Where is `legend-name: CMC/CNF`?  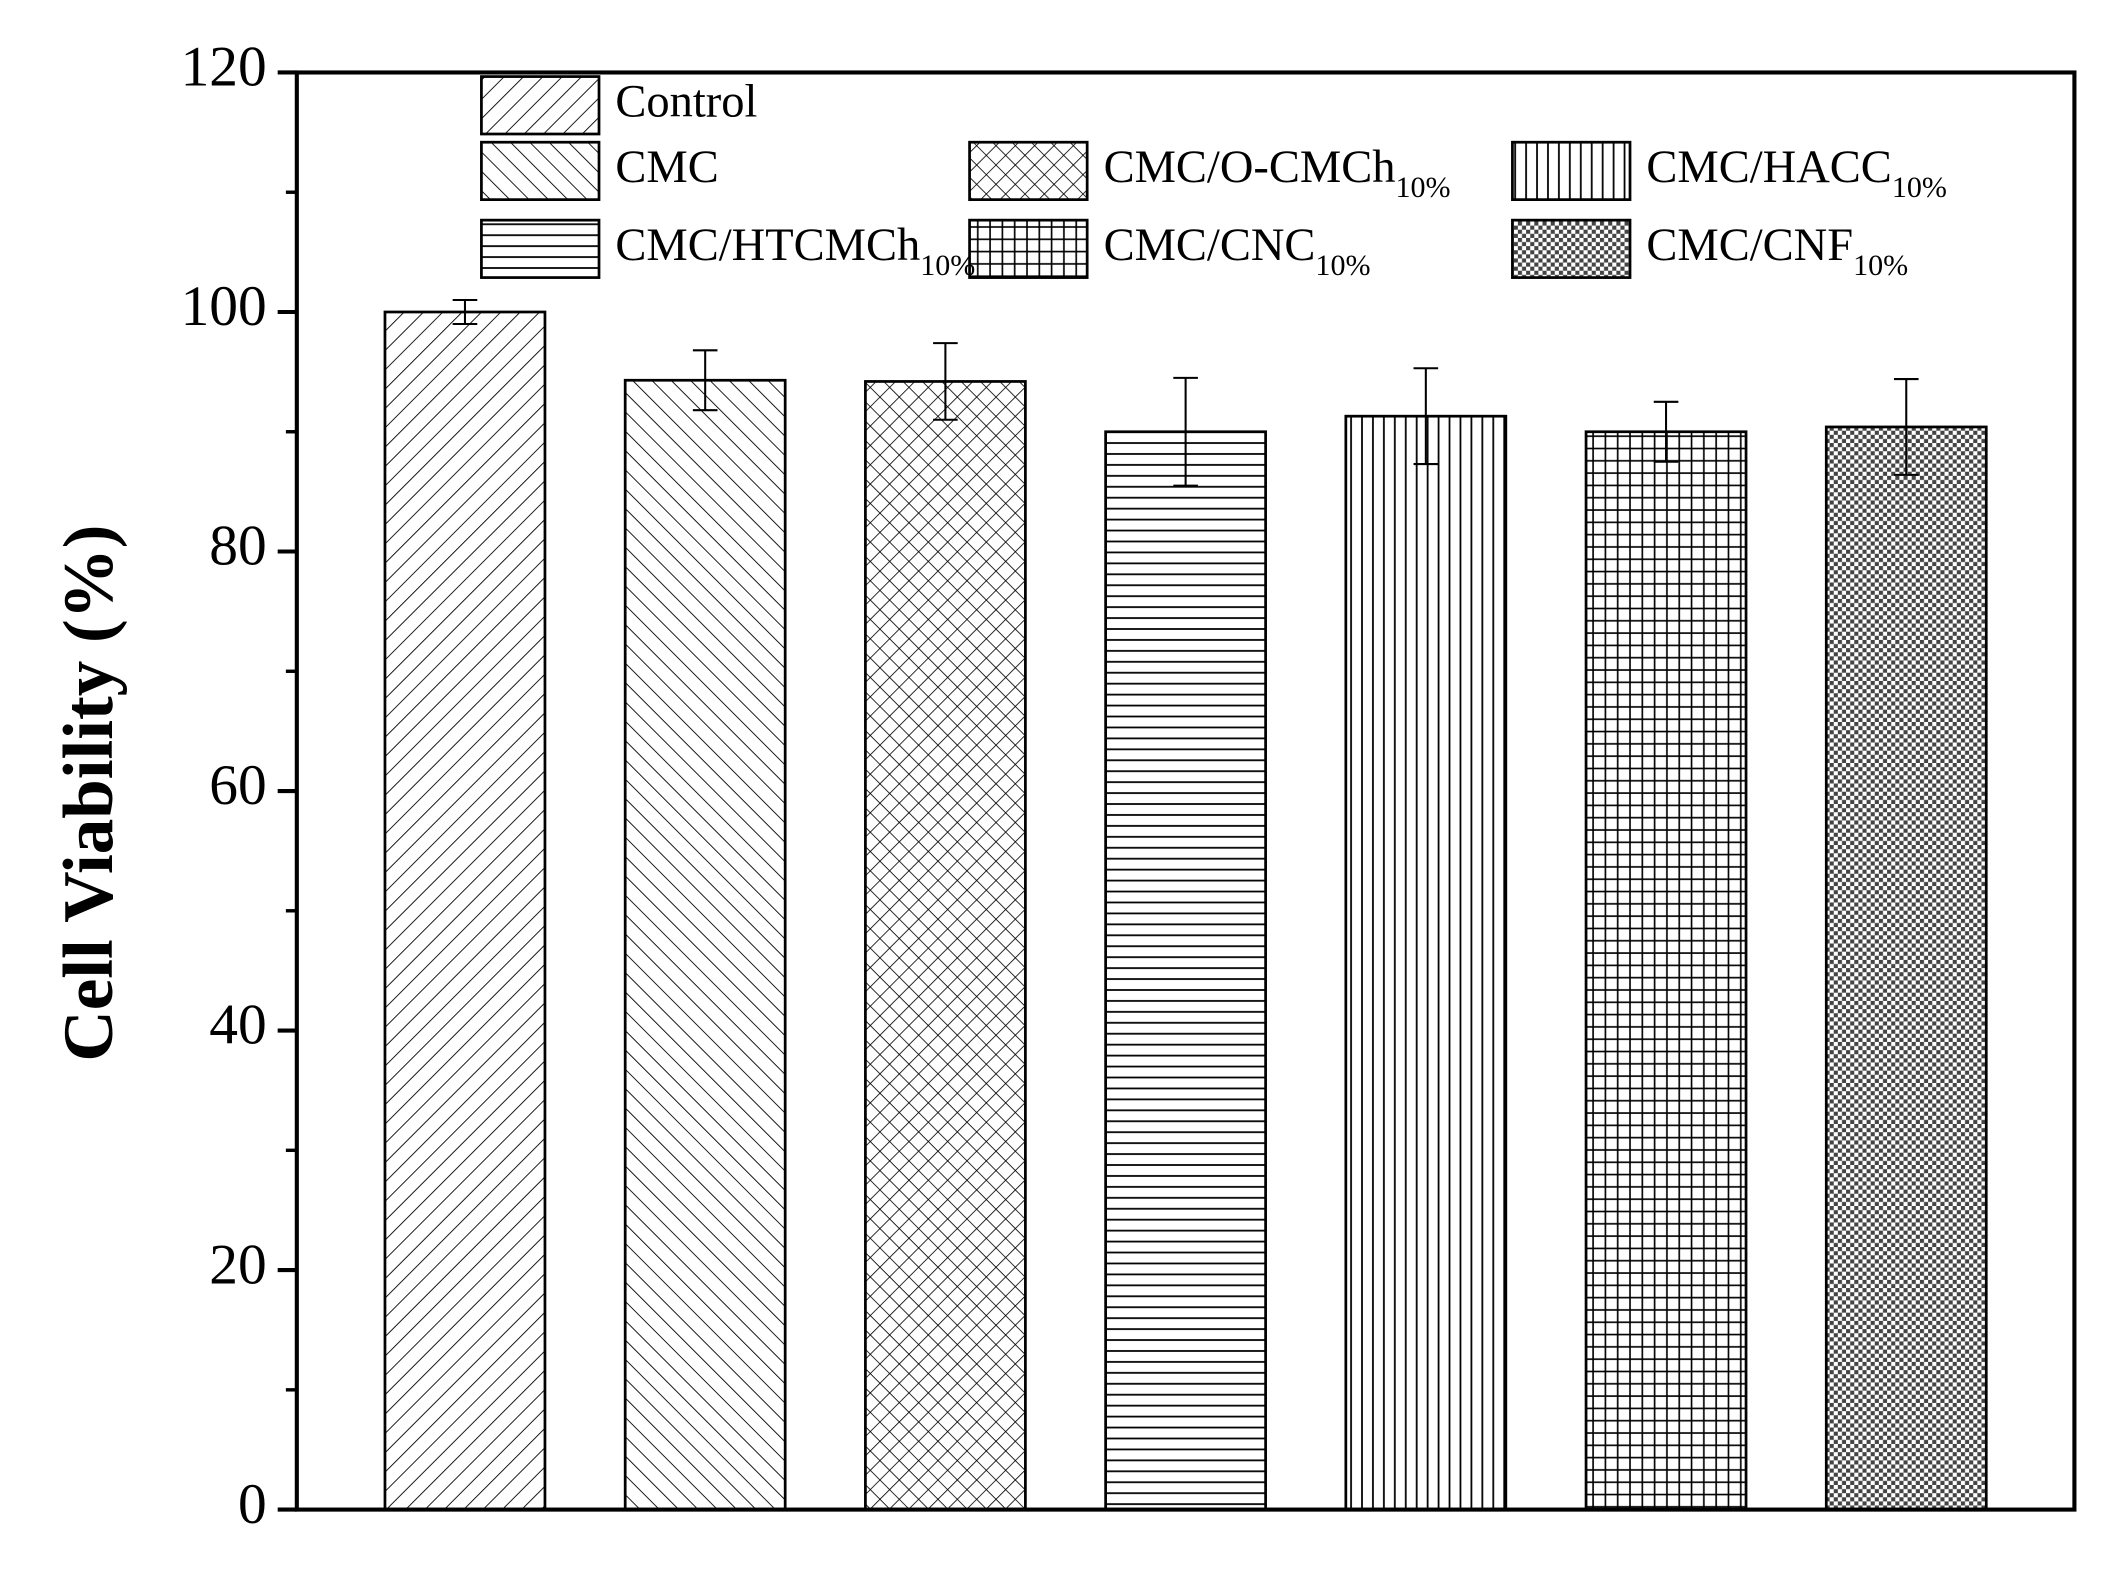
legend-name: CMC/CNF is located at coordinates (1749, 245).